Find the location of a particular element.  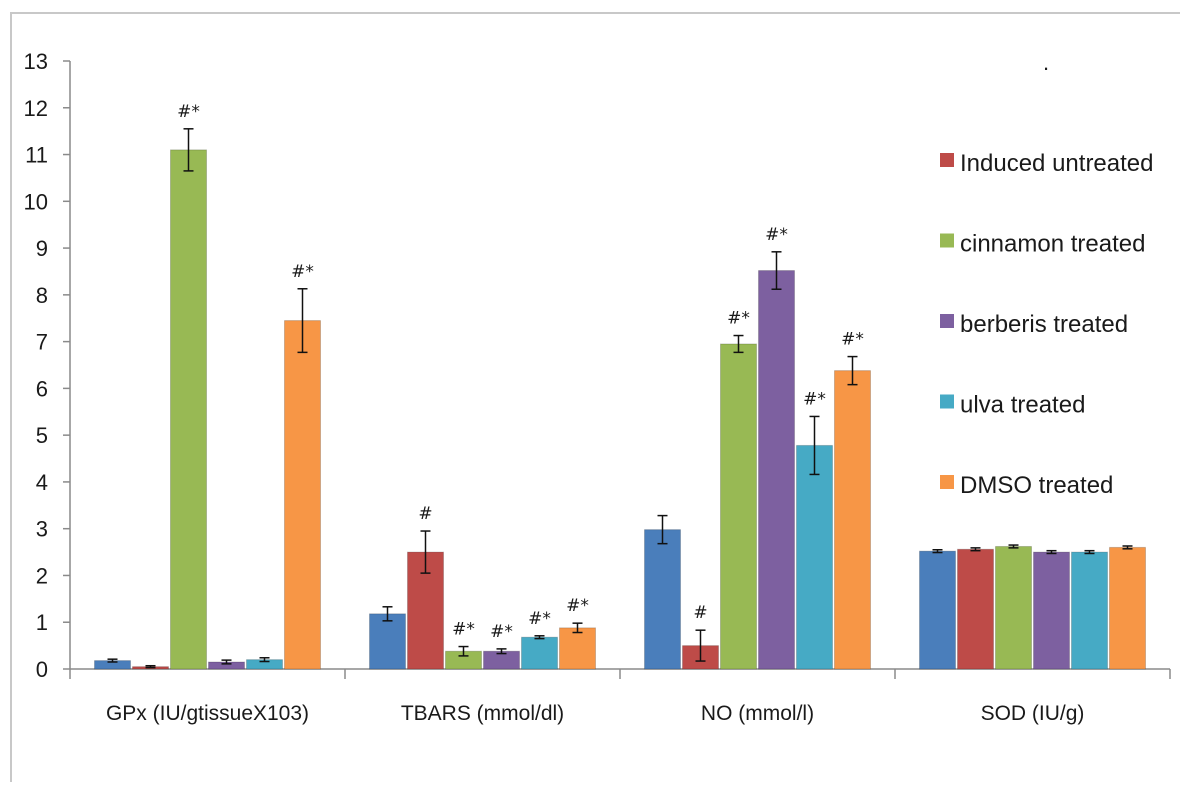

y-tick-label: 3 is located at coordinates (42, 529).